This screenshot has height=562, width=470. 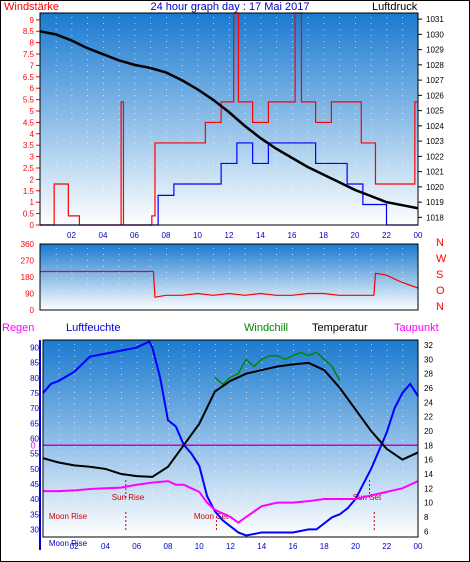 What do you see at coordinates (293, 546) in the screenshot?
I see `climate-x-tick-label: 16` at bounding box center [293, 546].